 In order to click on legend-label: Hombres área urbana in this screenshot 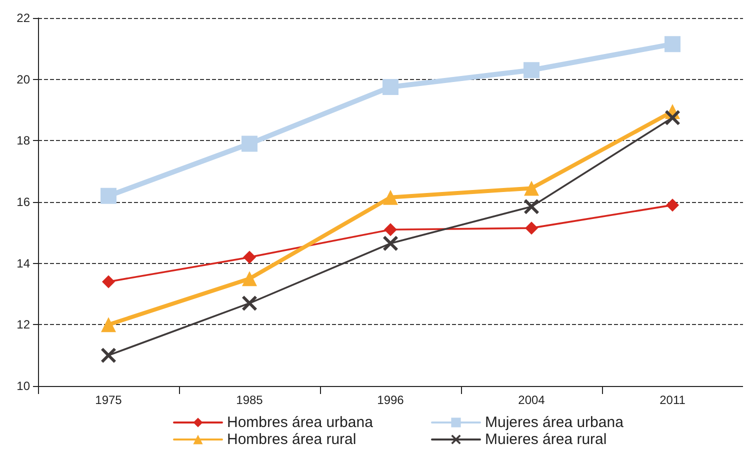, I will do `click(300, 422)`.